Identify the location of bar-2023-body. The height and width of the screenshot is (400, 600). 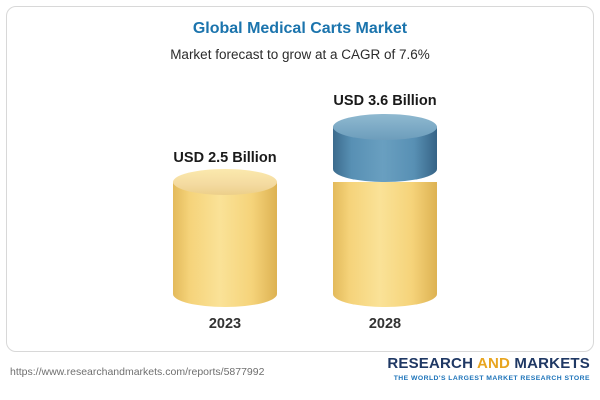
(225, 238).